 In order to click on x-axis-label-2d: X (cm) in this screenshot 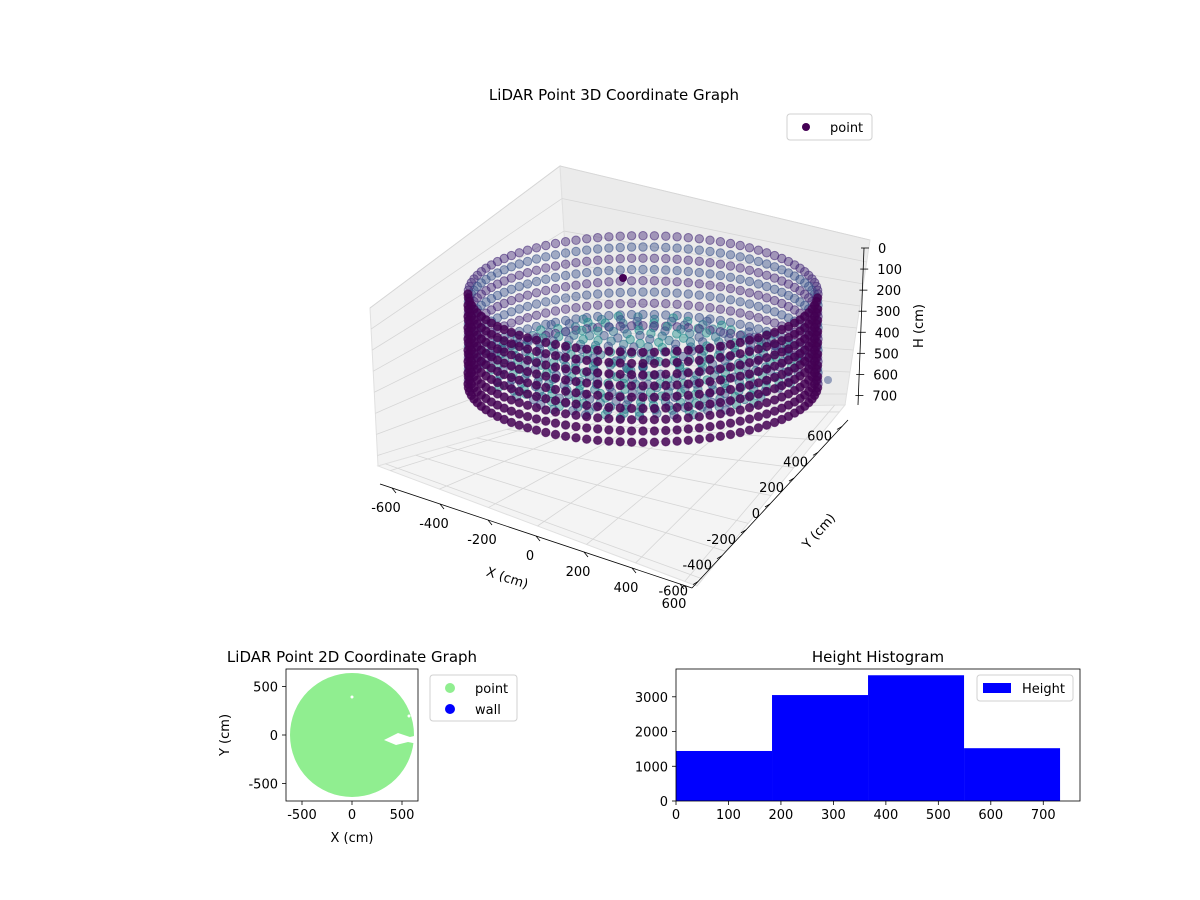, I will do `click(352, 838)`.